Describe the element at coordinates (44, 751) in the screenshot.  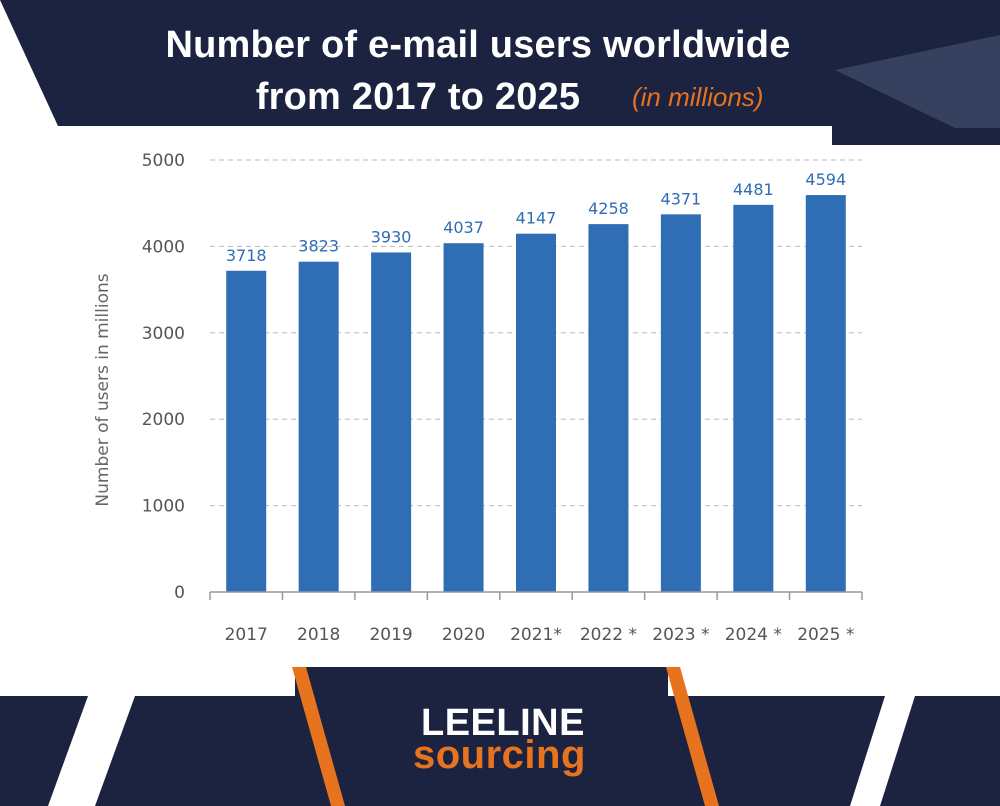
I see `footer-banner` at that location.